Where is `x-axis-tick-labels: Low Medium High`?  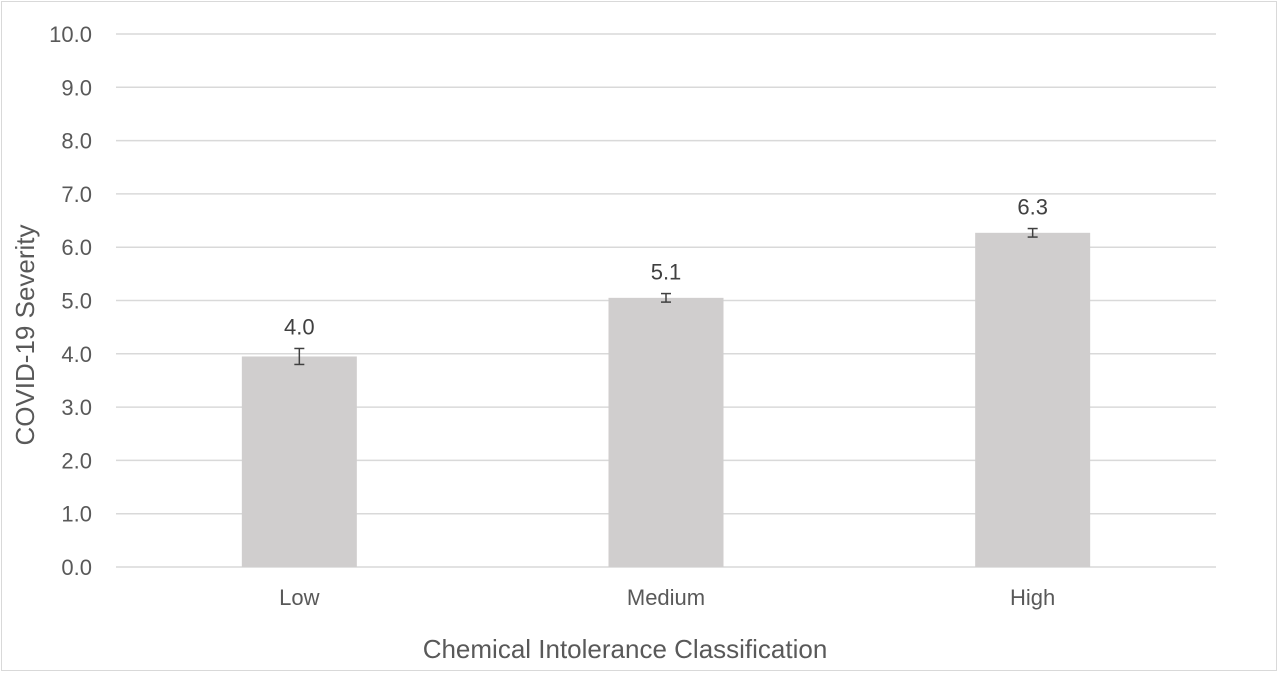 x-axis-tick-labels: Low Medium High is located at coordinates (667, 597).